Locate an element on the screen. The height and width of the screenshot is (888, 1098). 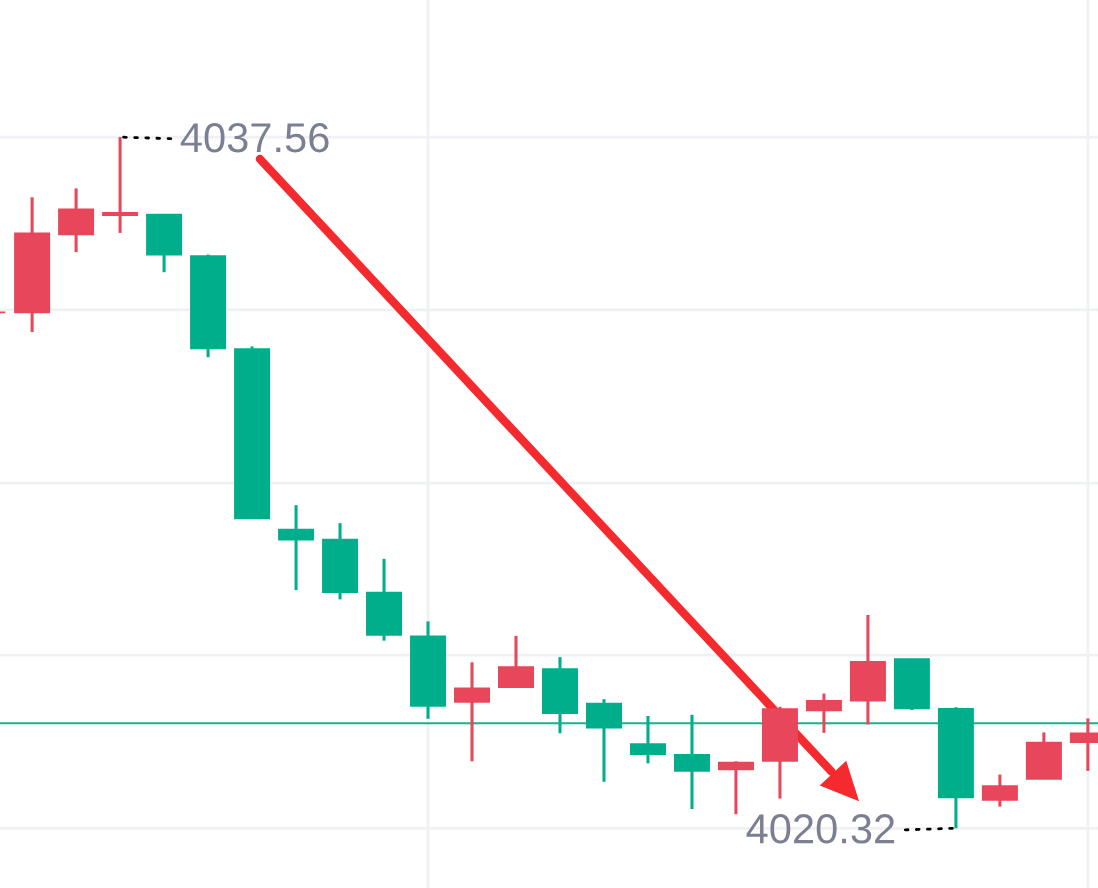
annotation: 4037.56 is located at coordinates (254, 137).